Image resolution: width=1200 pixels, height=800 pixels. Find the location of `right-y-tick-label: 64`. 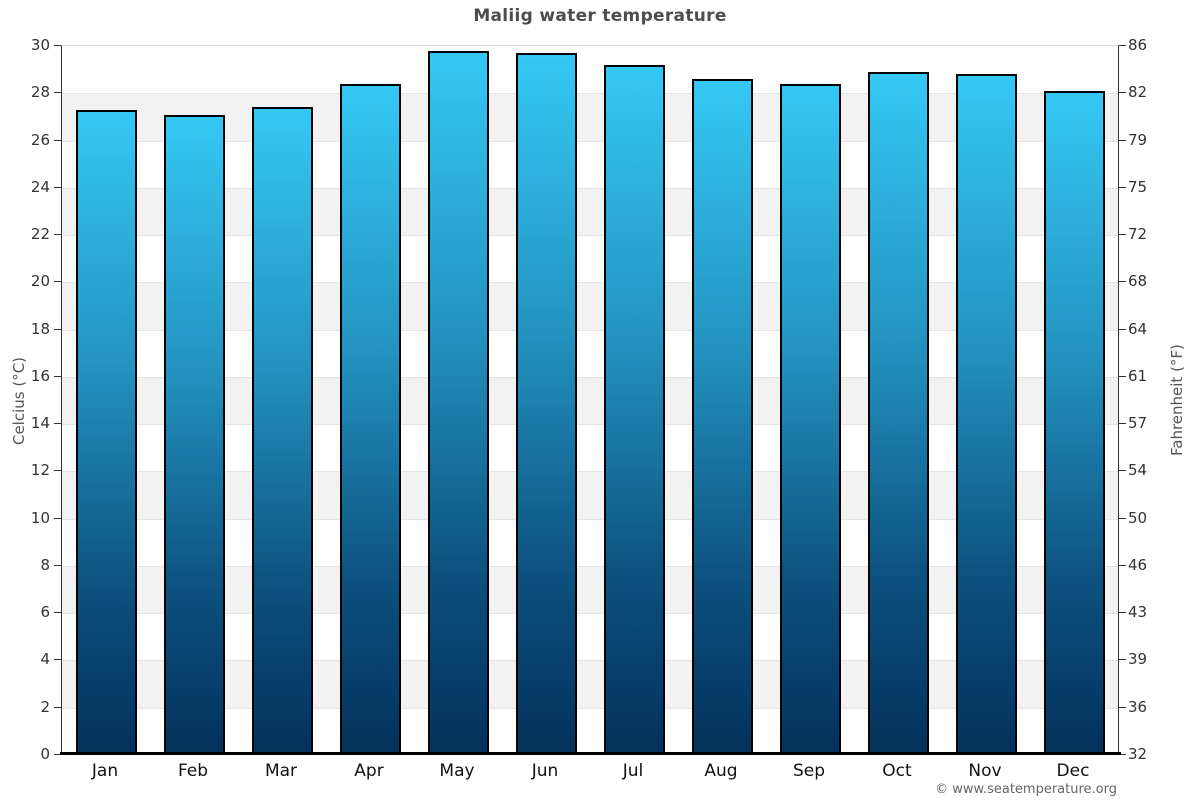

right-y-tick-label: 64 is located at coordinates (1138, 328).